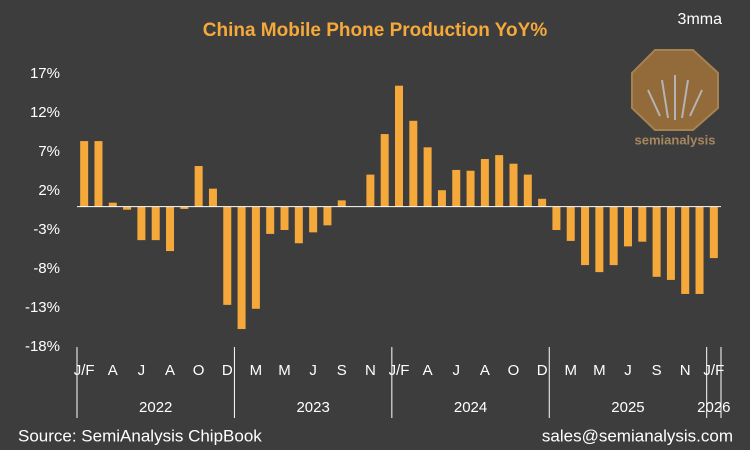  Describe the element at coordinates (45, 73) in the screenshot. I see `y-tick-label: 17%` at that location.